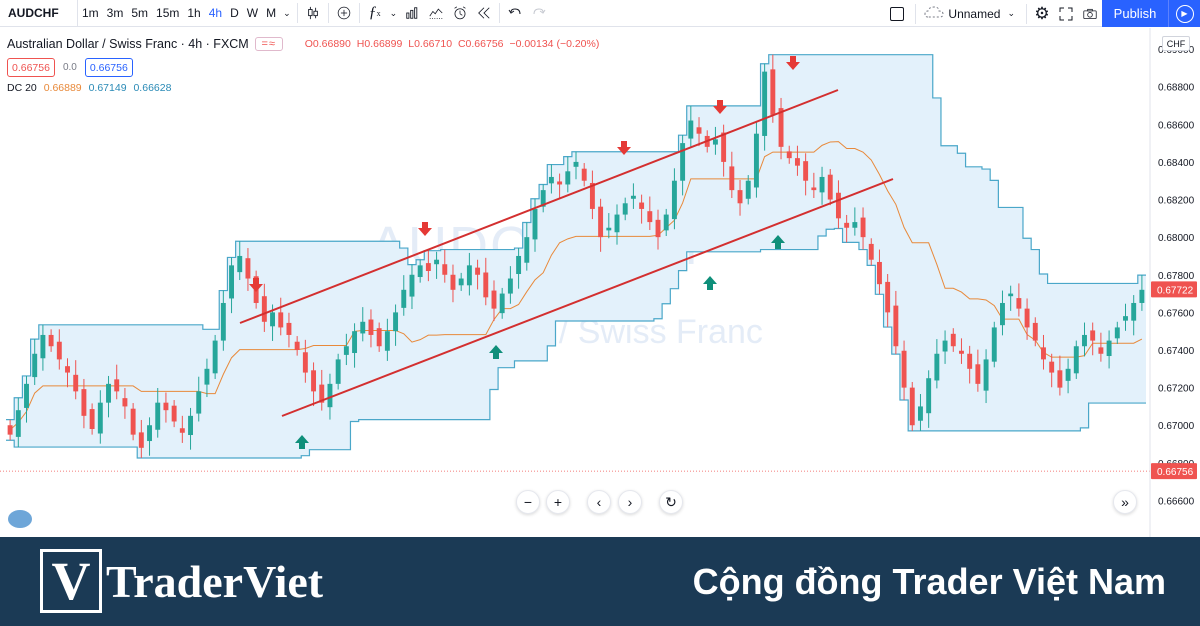 This screenshot has width=1200, height=626. I want to click on indicators-chevron-icon: ⌄, so click(393, 12).